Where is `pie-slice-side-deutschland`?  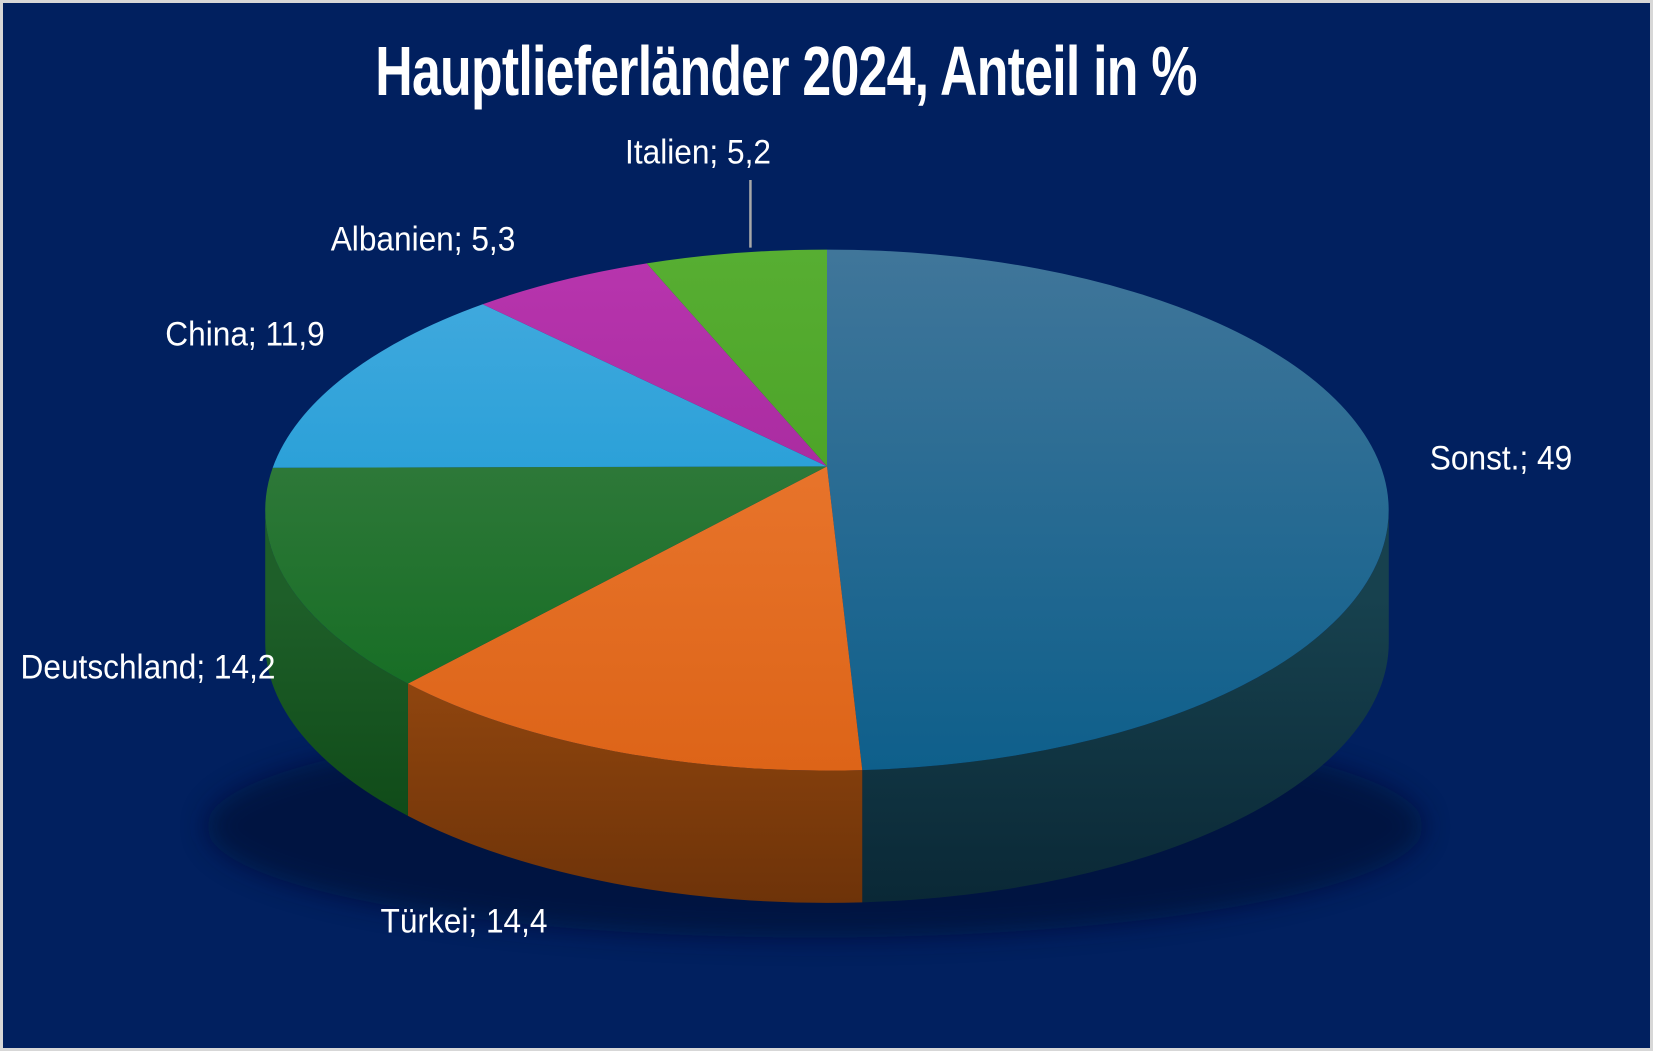
pie-slice-side-deutschland is located at coordinates (336, 663).